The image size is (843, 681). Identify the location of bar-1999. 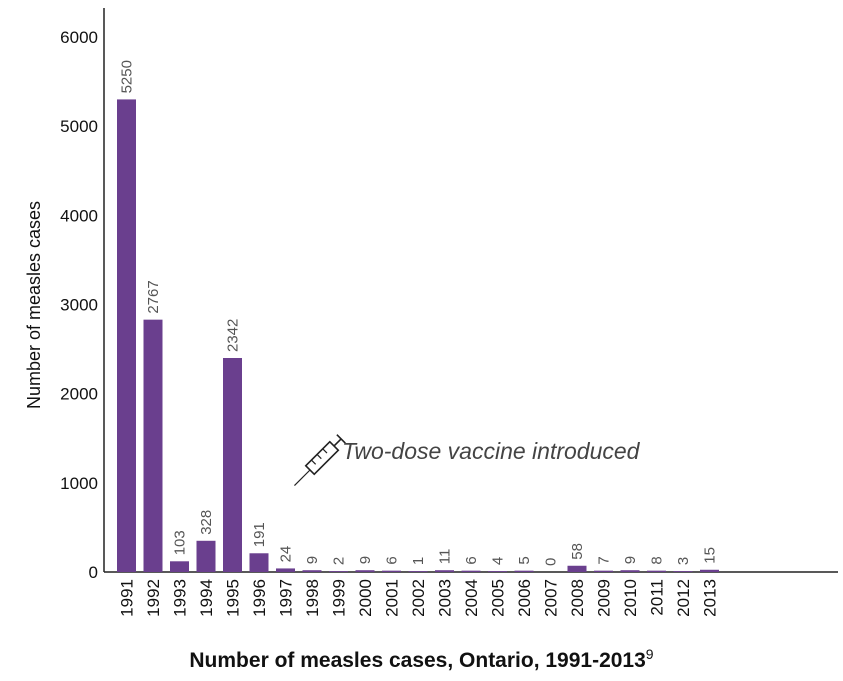
(338, 571).